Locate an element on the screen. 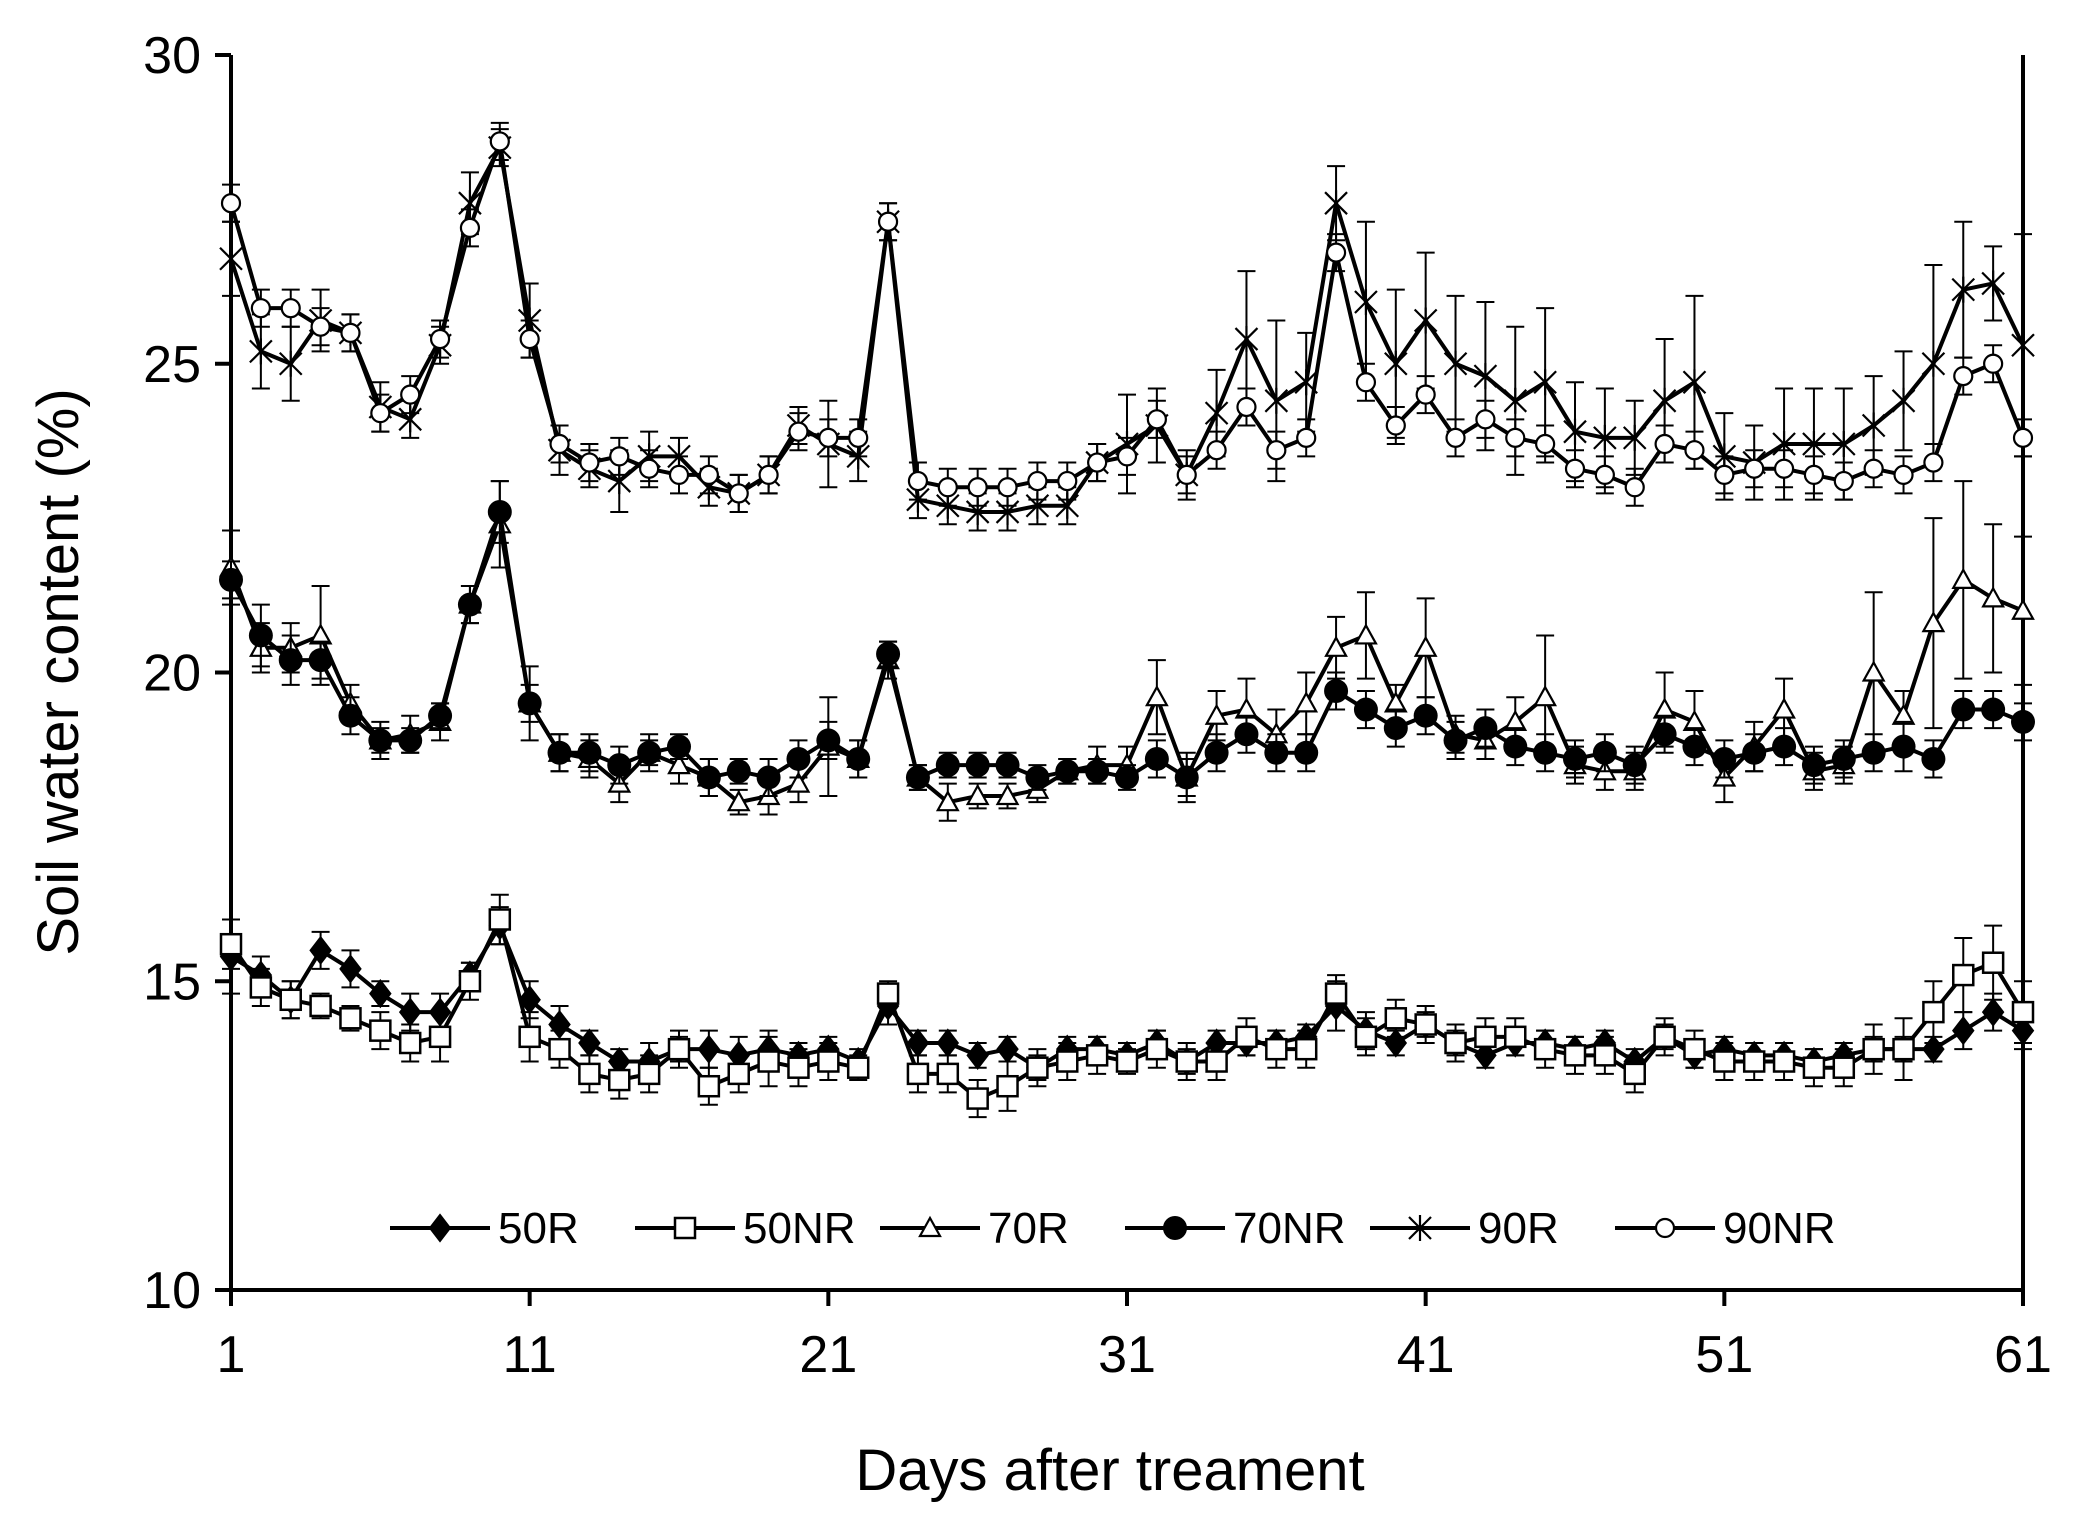  legend-item-50r: 50R is located at coordinates (484, 1228).